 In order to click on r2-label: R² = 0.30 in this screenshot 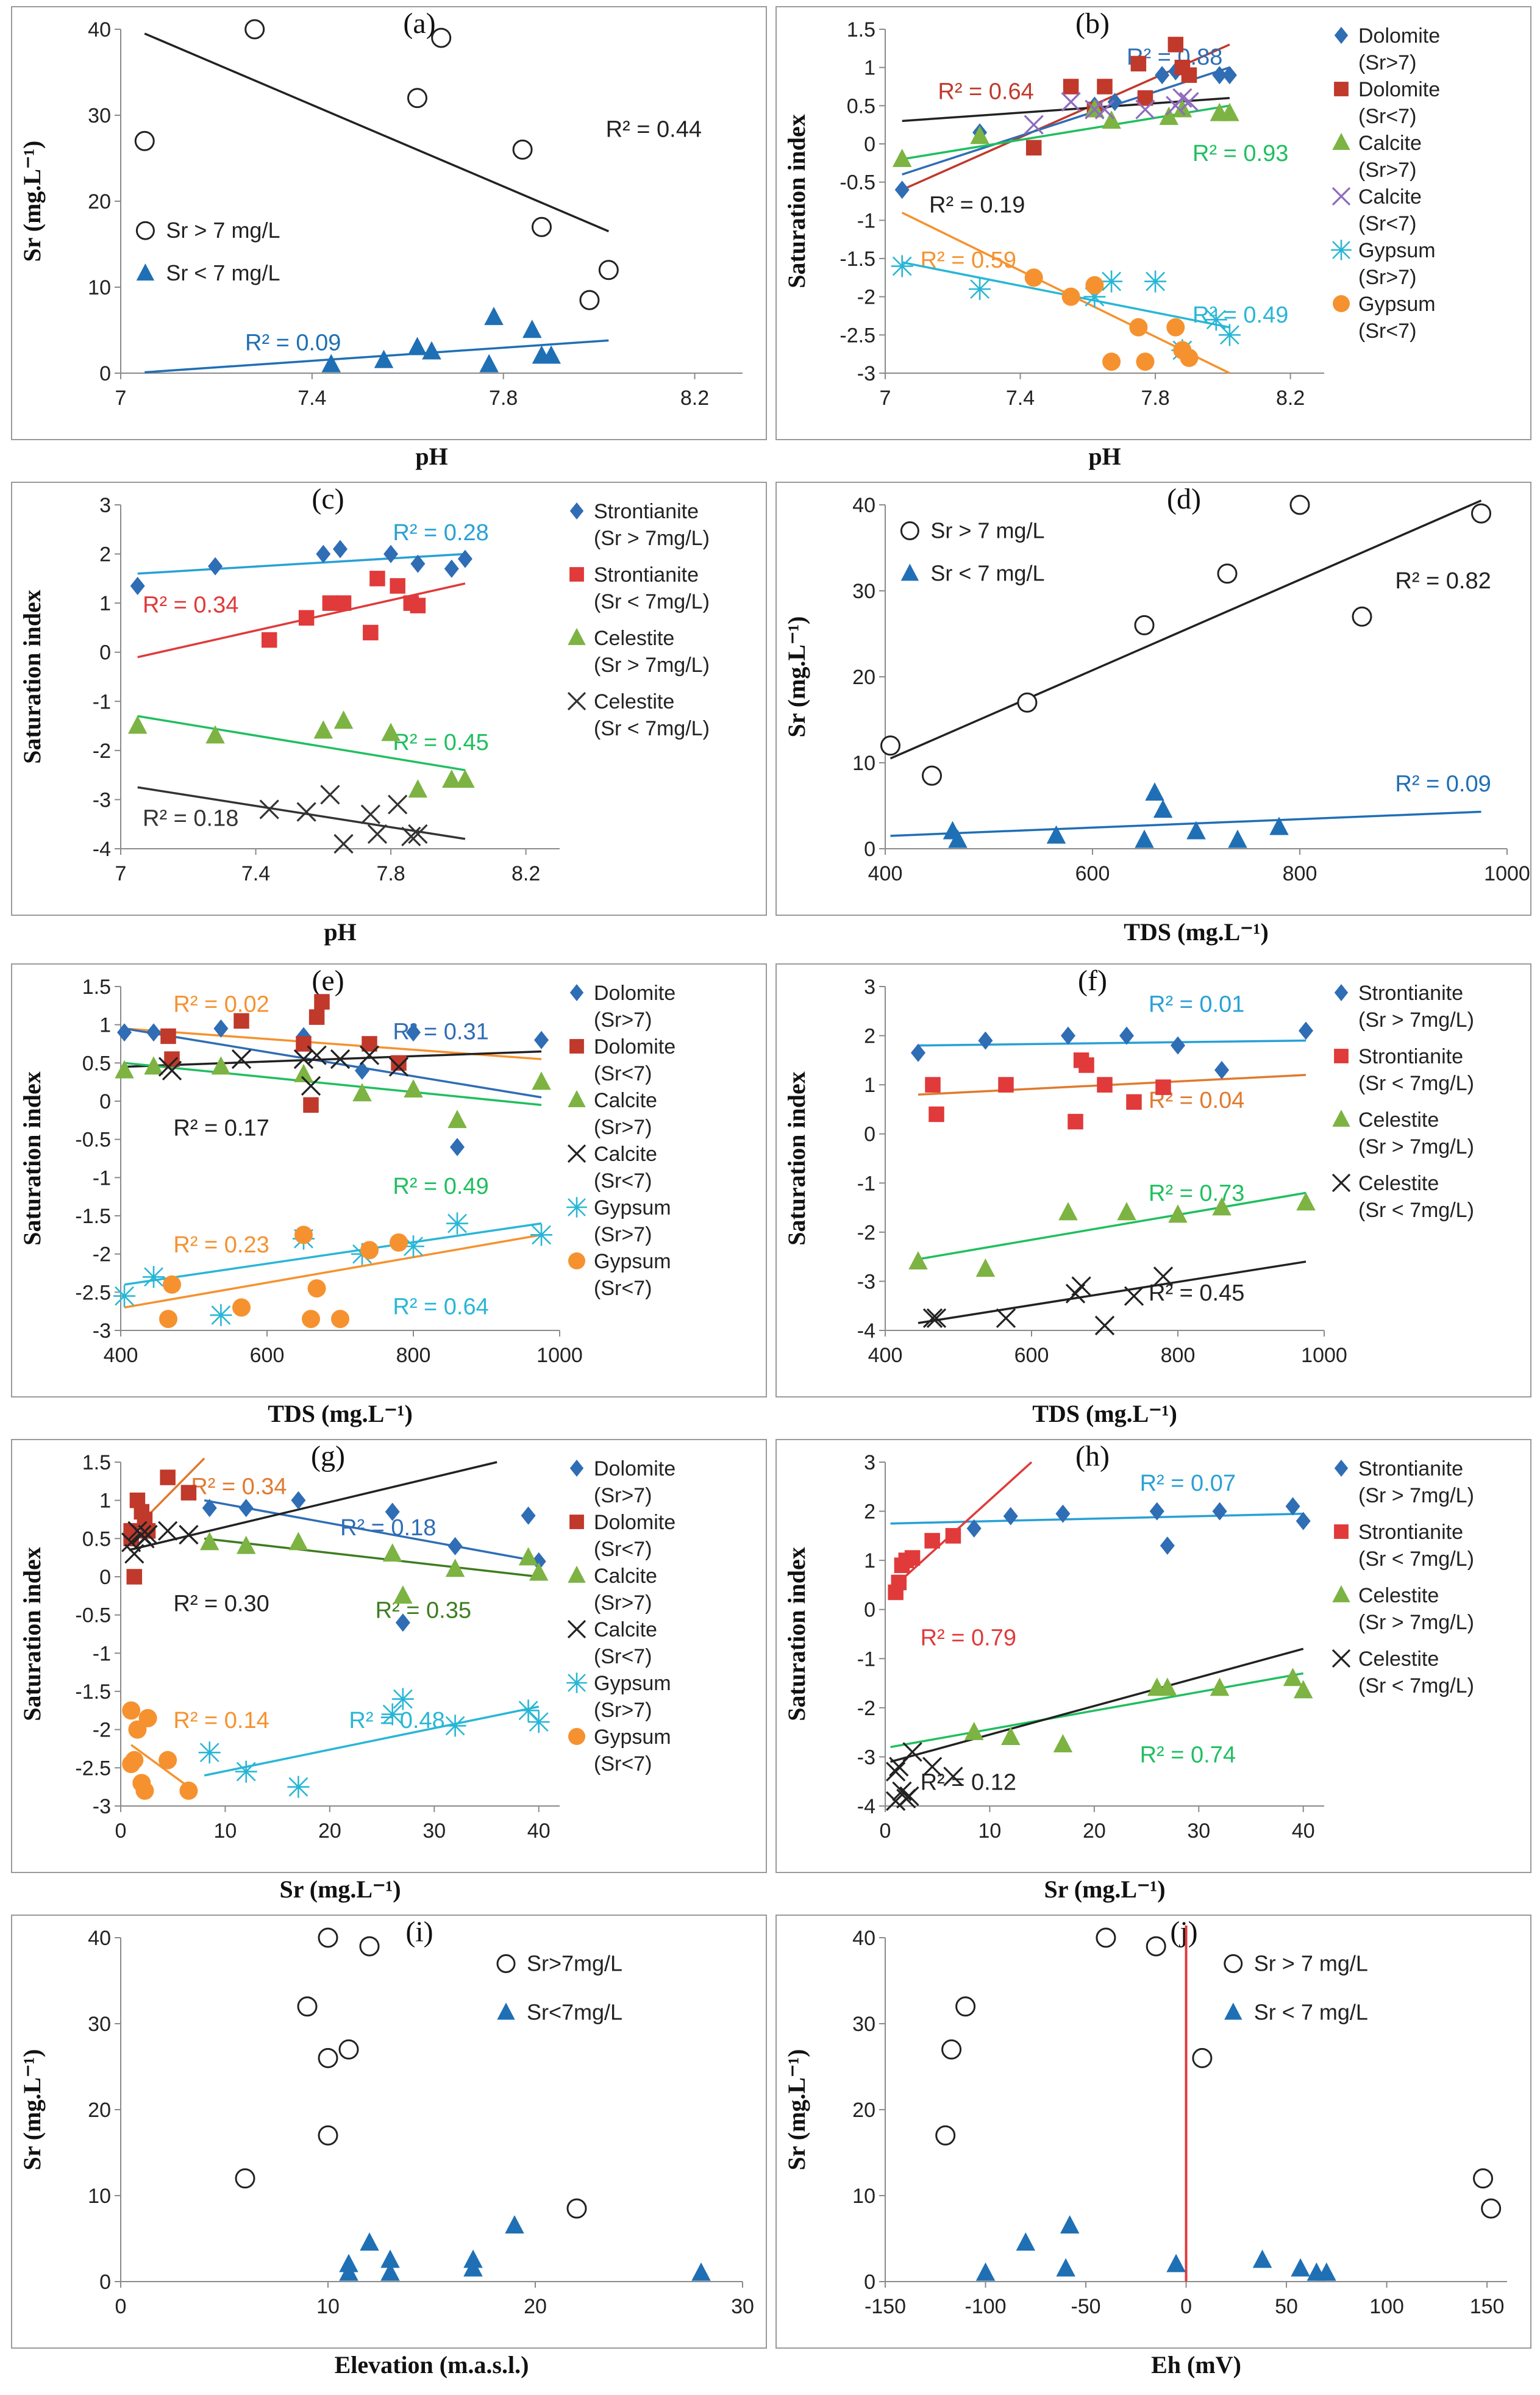, I will do `click(221, 1603)`.